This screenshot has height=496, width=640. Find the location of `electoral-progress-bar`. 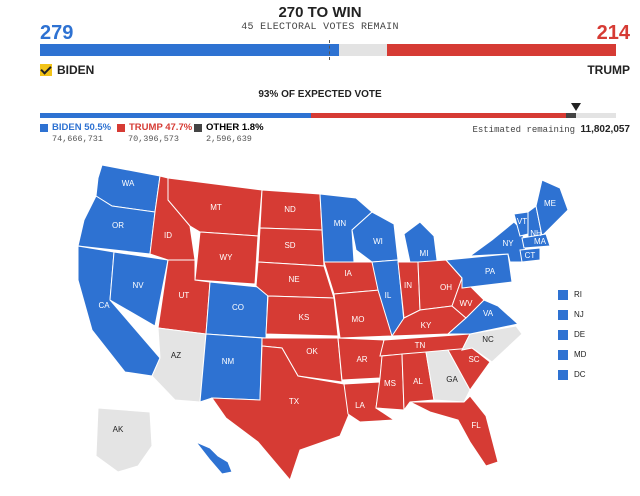

electoral-progress-bar is located at coordinates (328, 50).